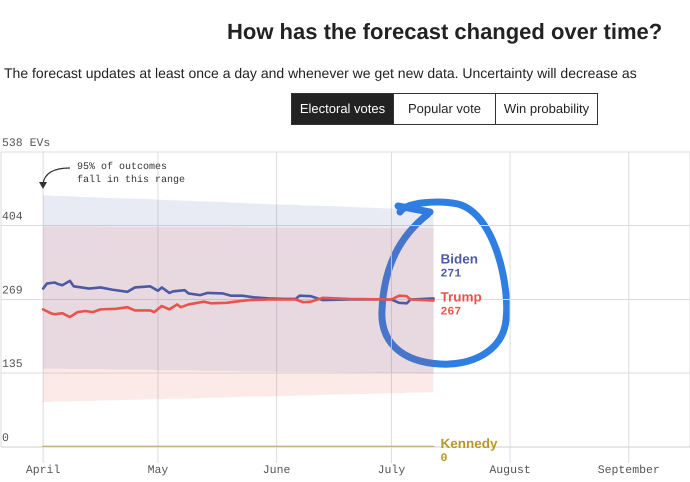 The height and width of the screenshot is (482, 690). Describe the element at coordinates (461, 297) in the screenshot. I see `series-label: Trump` at that location.